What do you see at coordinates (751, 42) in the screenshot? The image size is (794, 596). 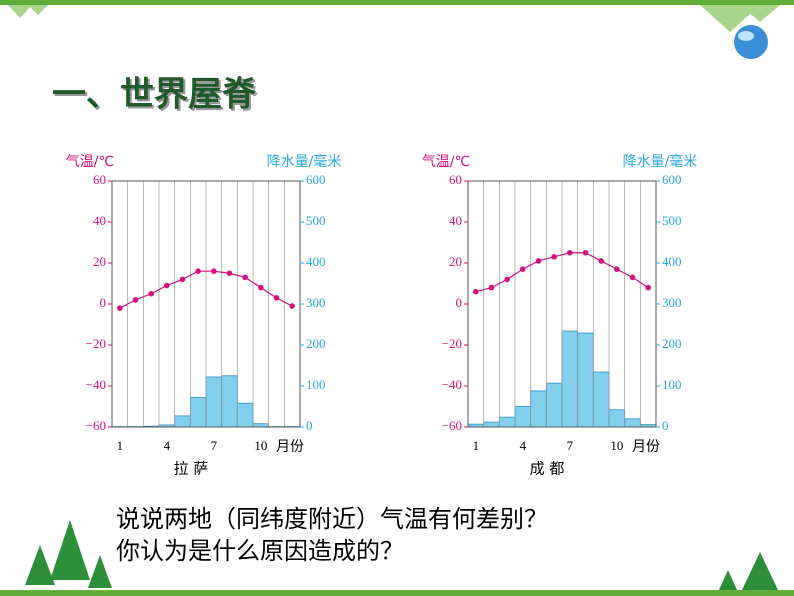 I see `globe-icon` at bounding box center [751, 42].